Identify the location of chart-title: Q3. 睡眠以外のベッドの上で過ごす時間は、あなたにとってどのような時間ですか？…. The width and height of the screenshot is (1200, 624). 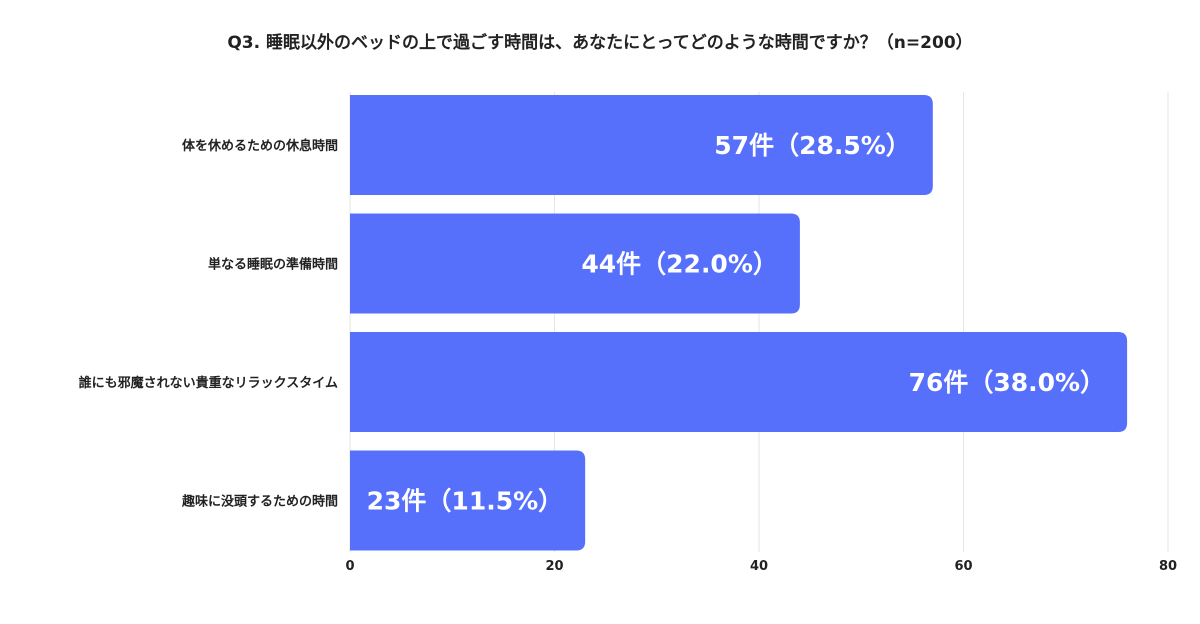
(600, 43).